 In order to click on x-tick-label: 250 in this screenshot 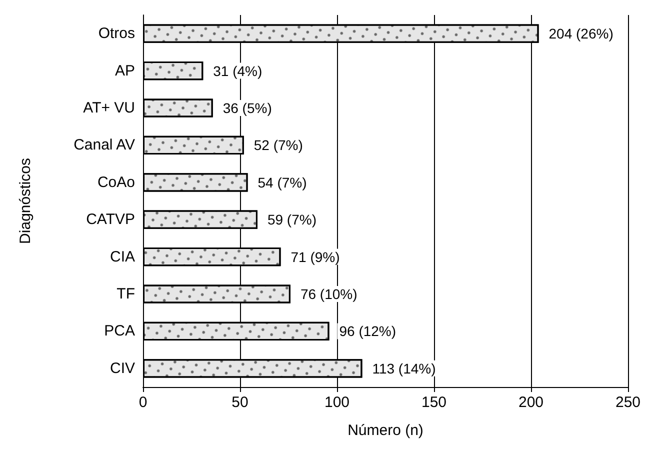, I will do `click(628, 402)`.